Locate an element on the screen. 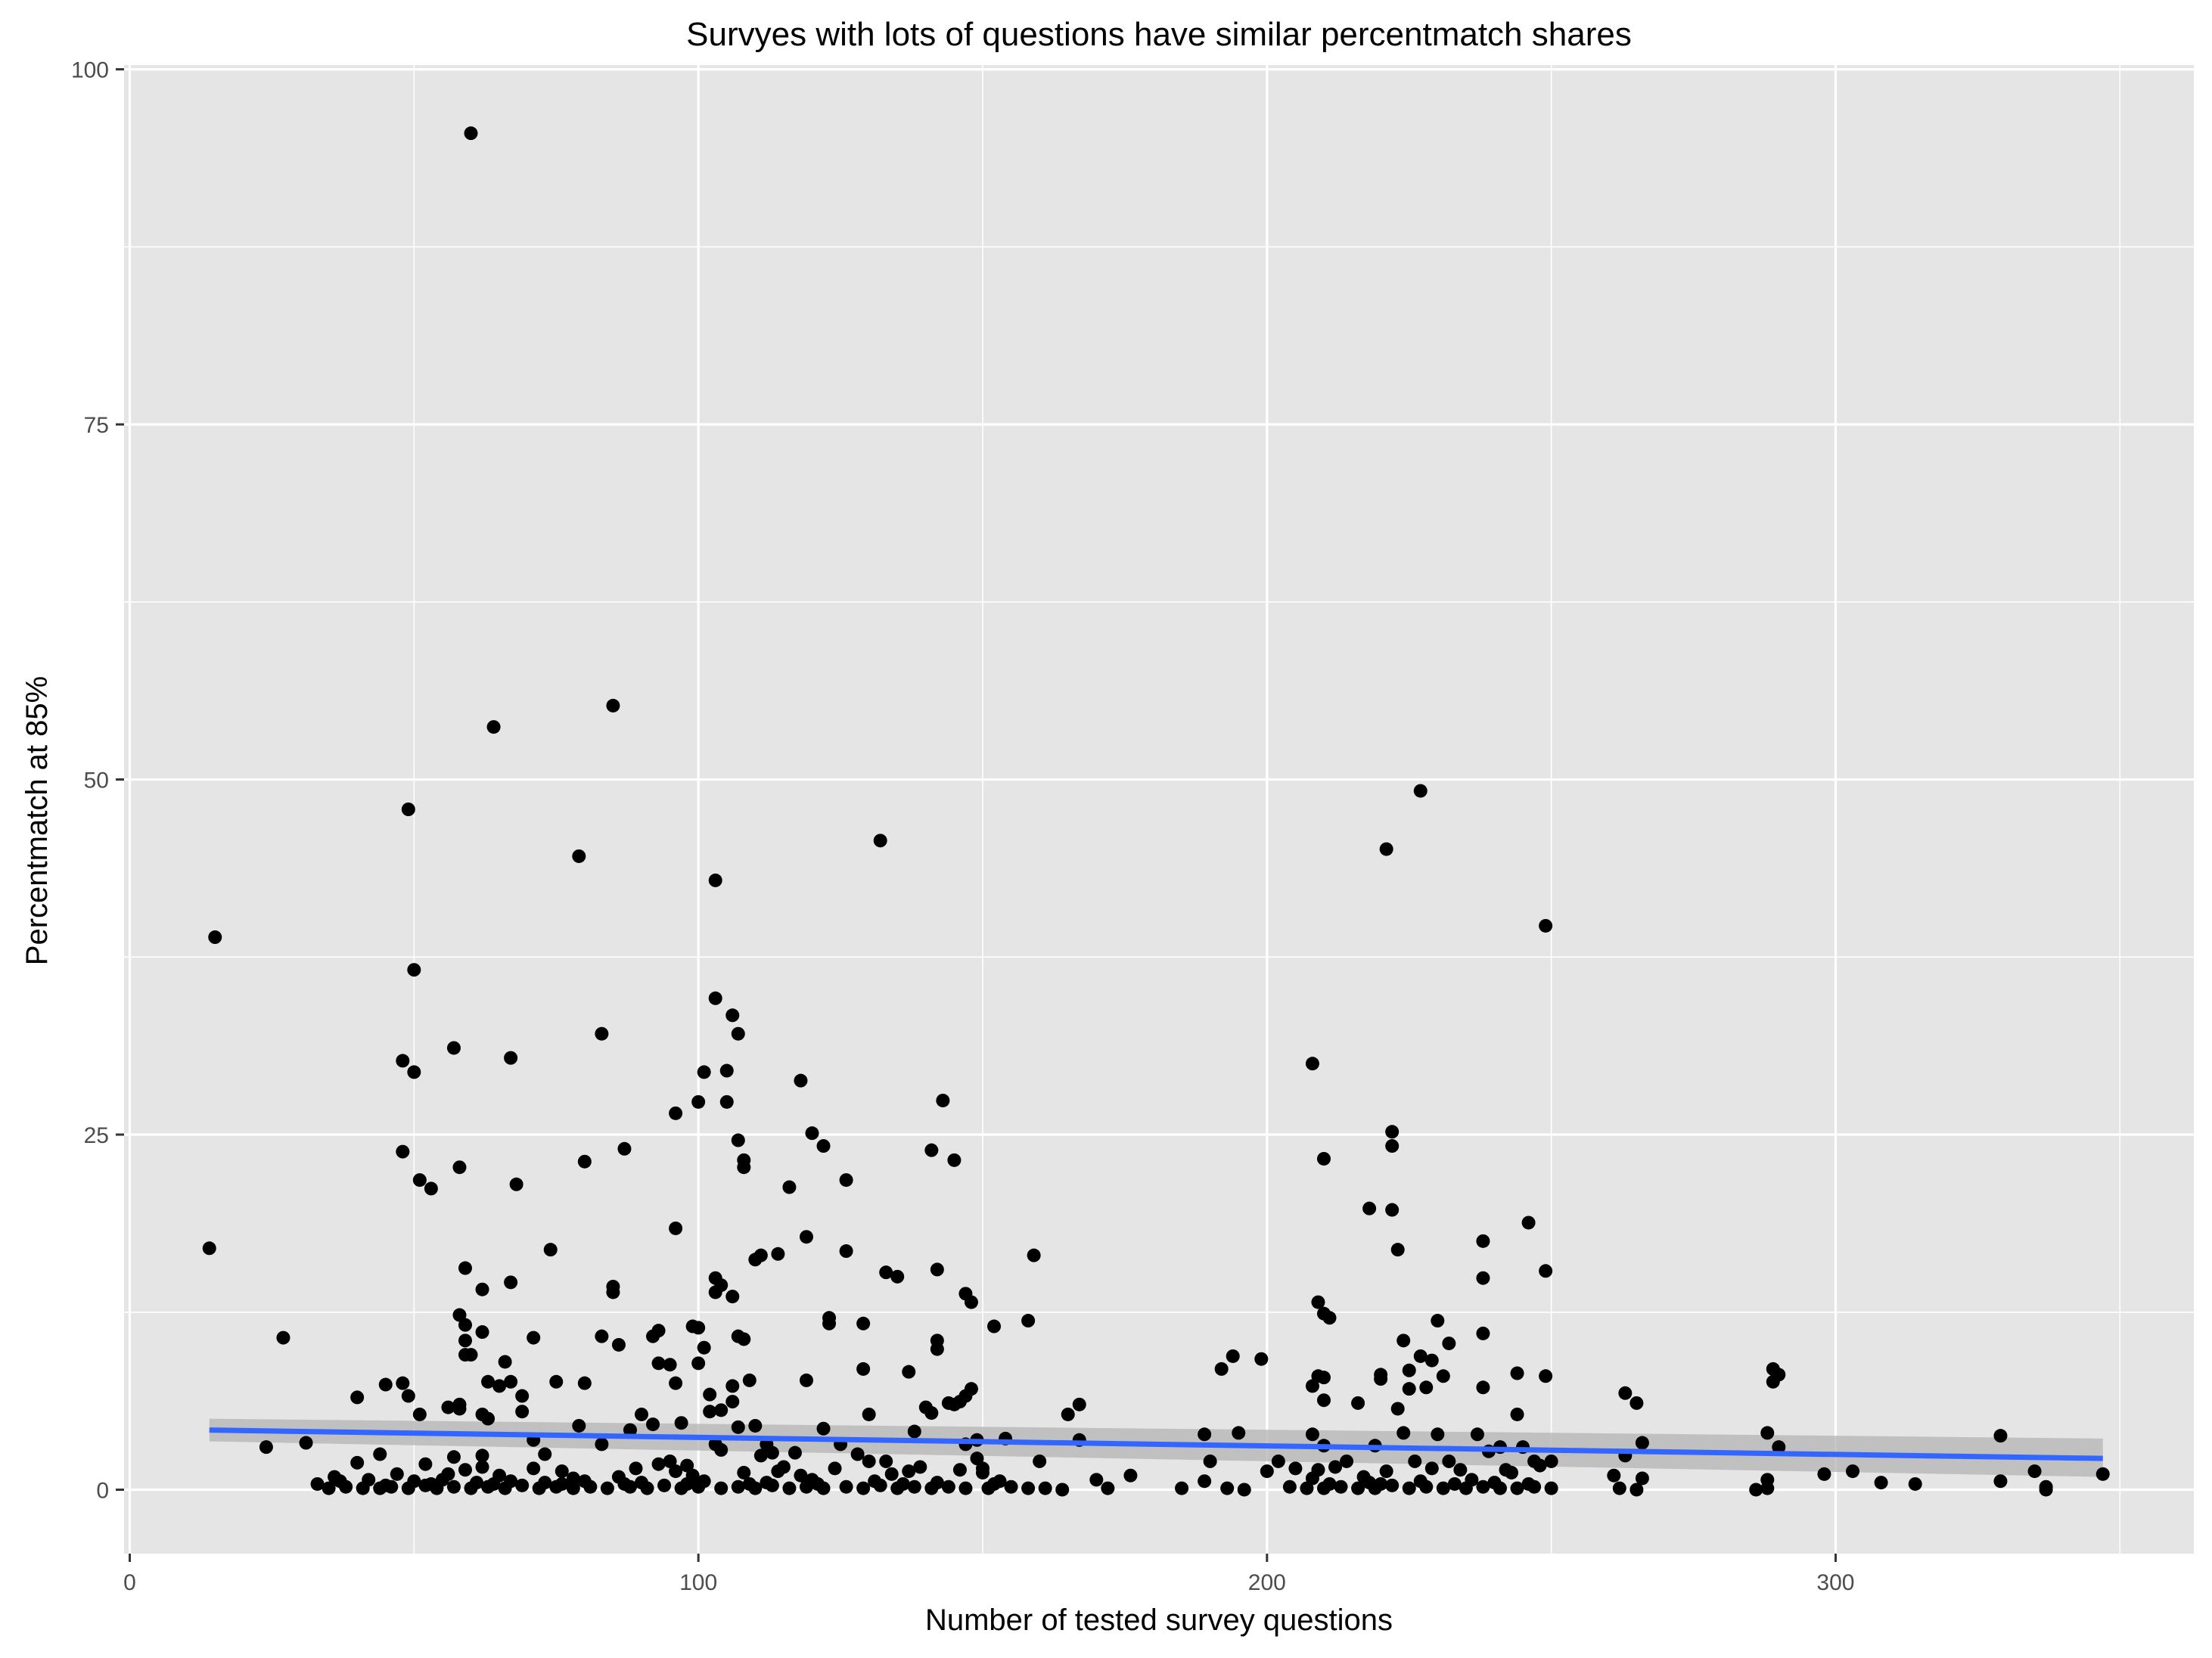 This screenshot has width=2212, height=1658. y-axis-label: Percentmatch at 85% is located at coordinates (37, 820).